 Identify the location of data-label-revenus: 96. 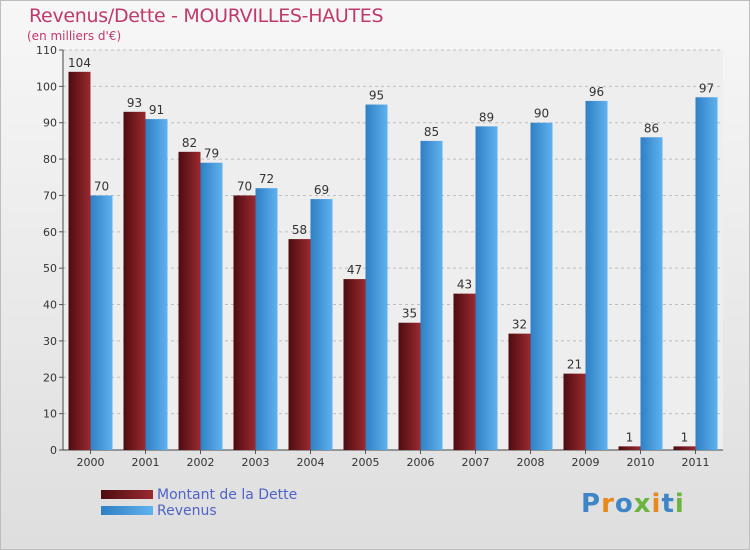
(596, 92).